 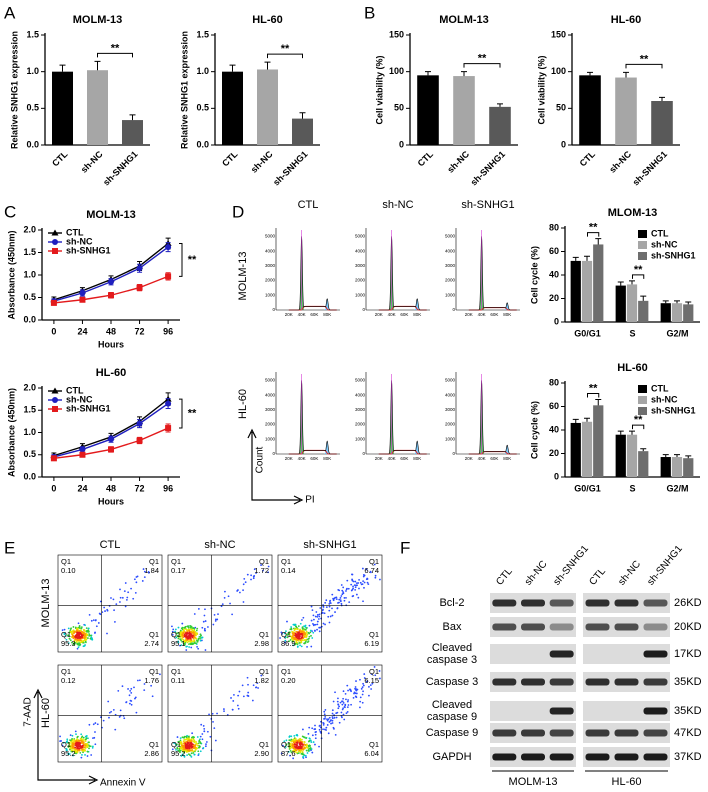 I want to click on quadrant-value: 0.12, so click(x=68, y=680).